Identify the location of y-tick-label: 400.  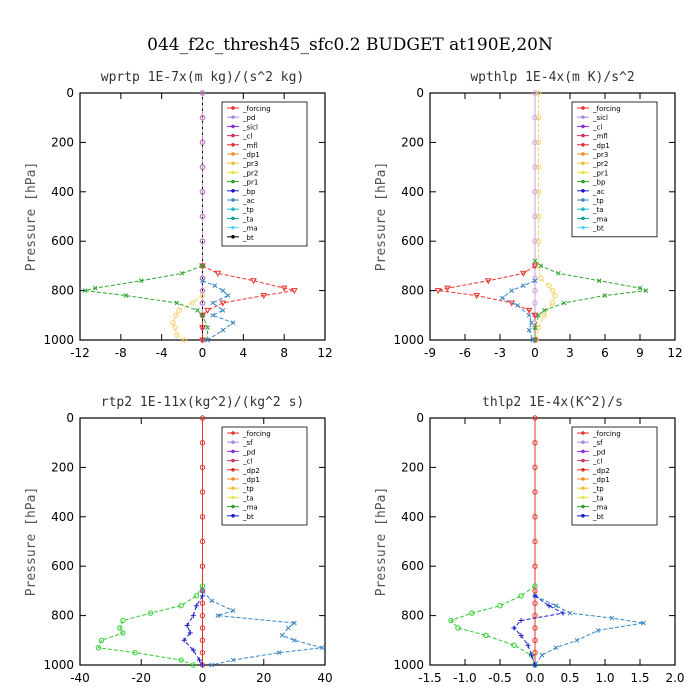
(412, 192).